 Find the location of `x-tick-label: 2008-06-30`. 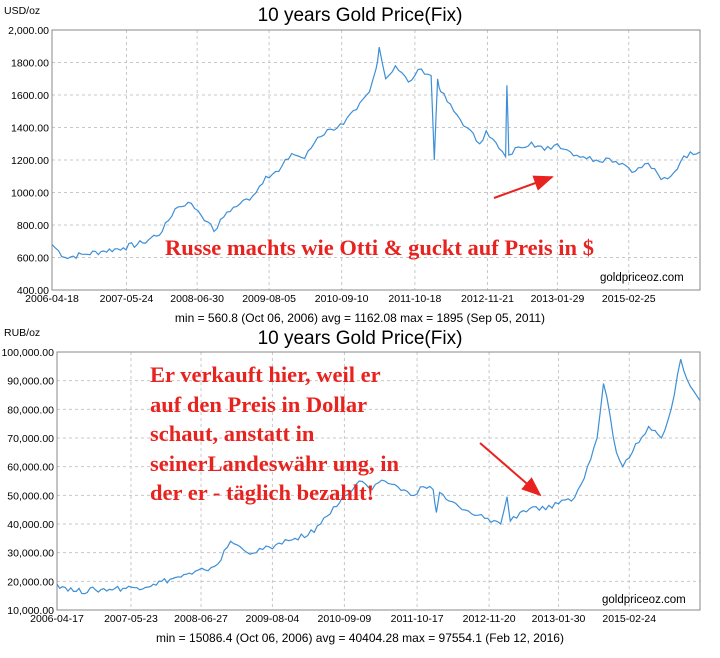

x-tick-label: 2008-06-30 is located at coordinates (197, 299).